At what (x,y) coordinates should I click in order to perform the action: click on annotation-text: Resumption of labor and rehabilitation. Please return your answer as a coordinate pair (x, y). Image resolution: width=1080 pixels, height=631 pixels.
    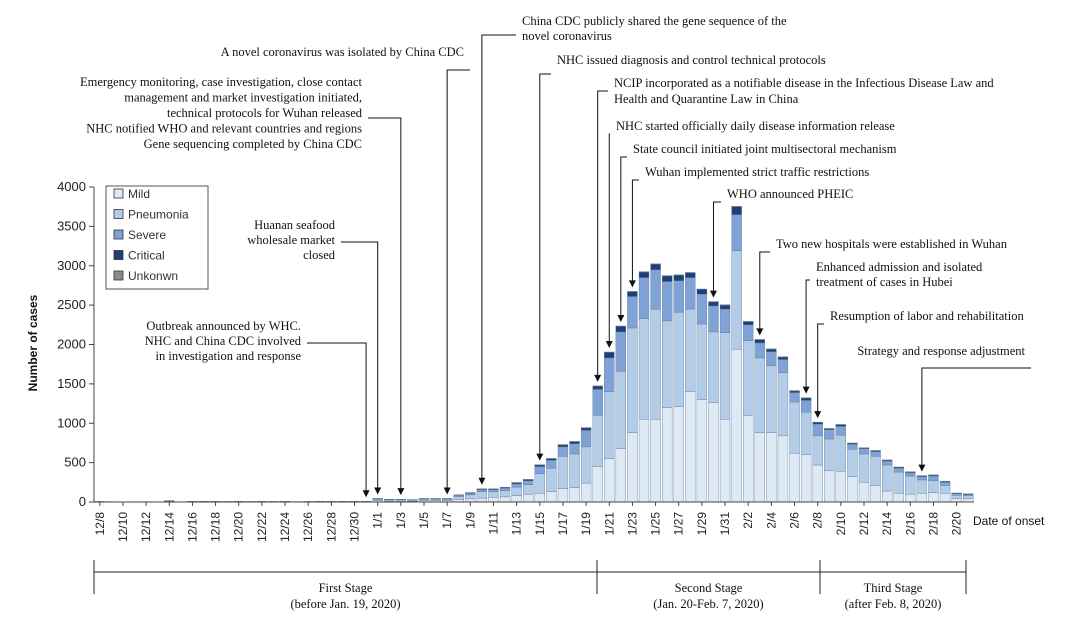
    Looking at the image, I should click on (927, 316).